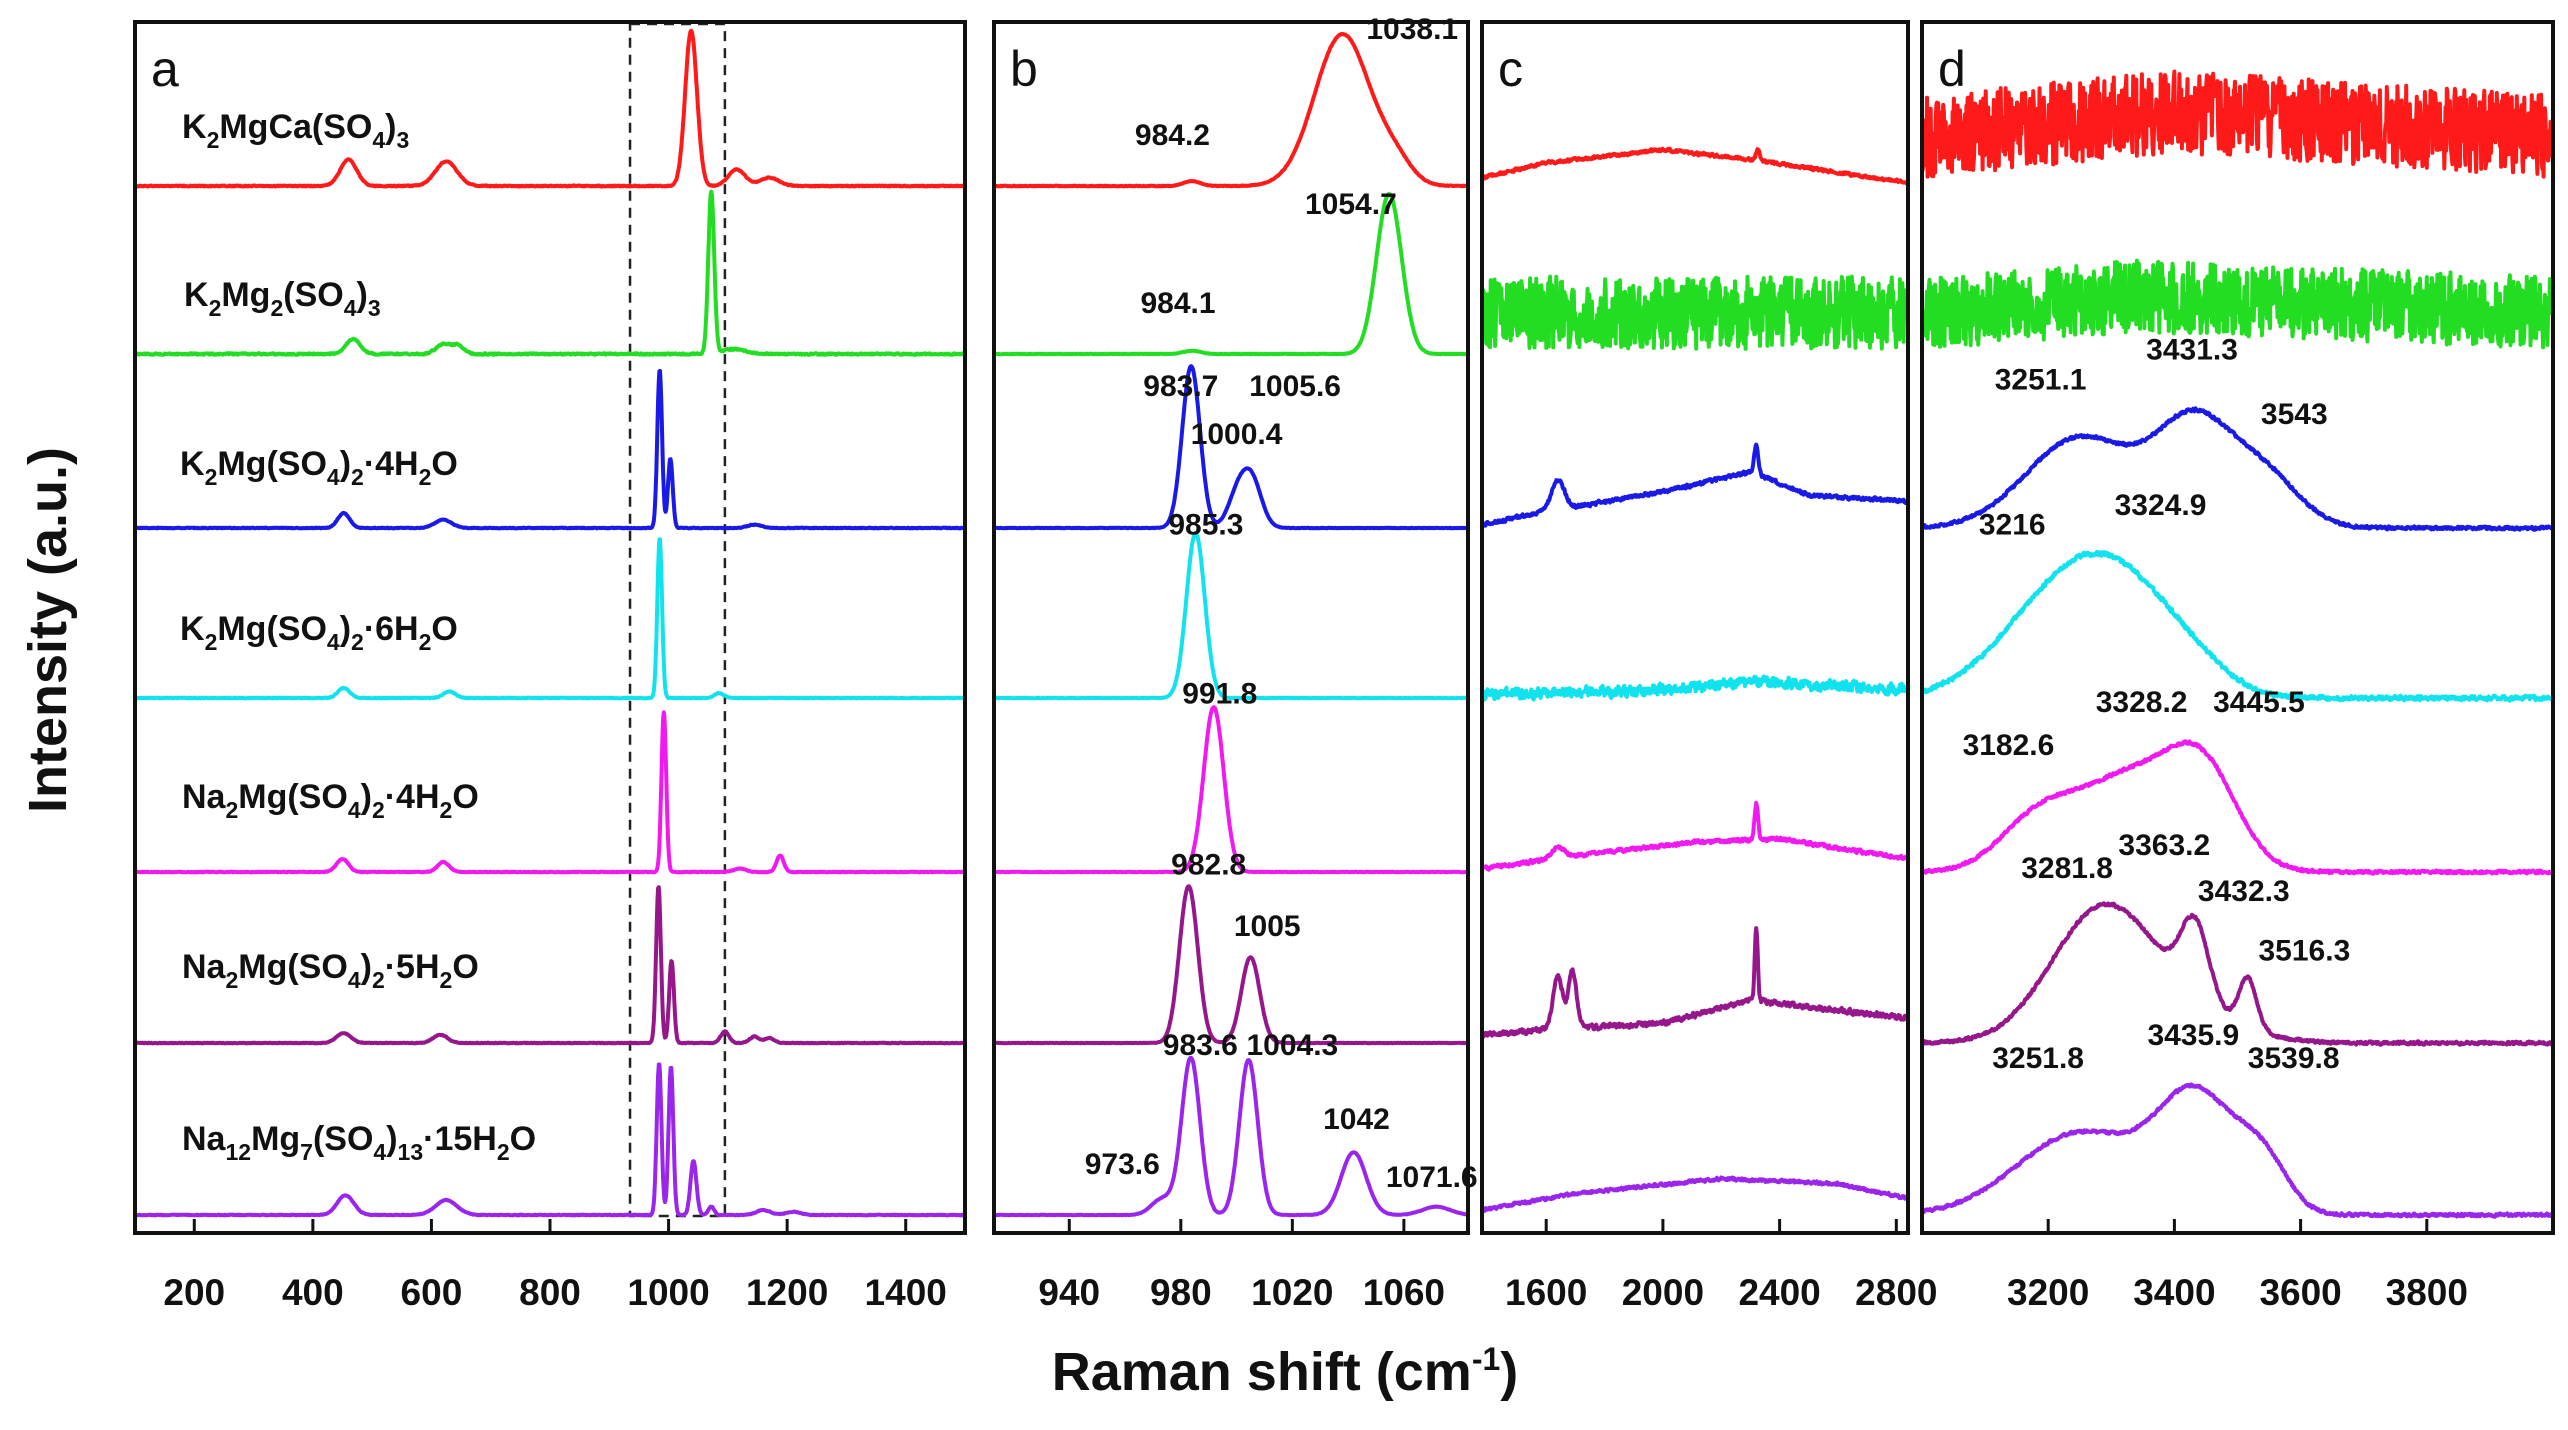  I want to click on tick-label: 2800, so click(1896, 1292).